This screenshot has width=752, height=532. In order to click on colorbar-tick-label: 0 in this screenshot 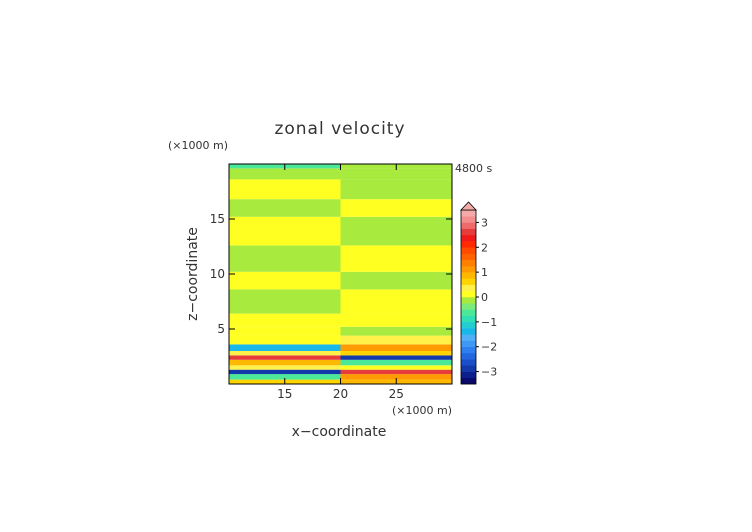, I will do `click(484, 297)`.